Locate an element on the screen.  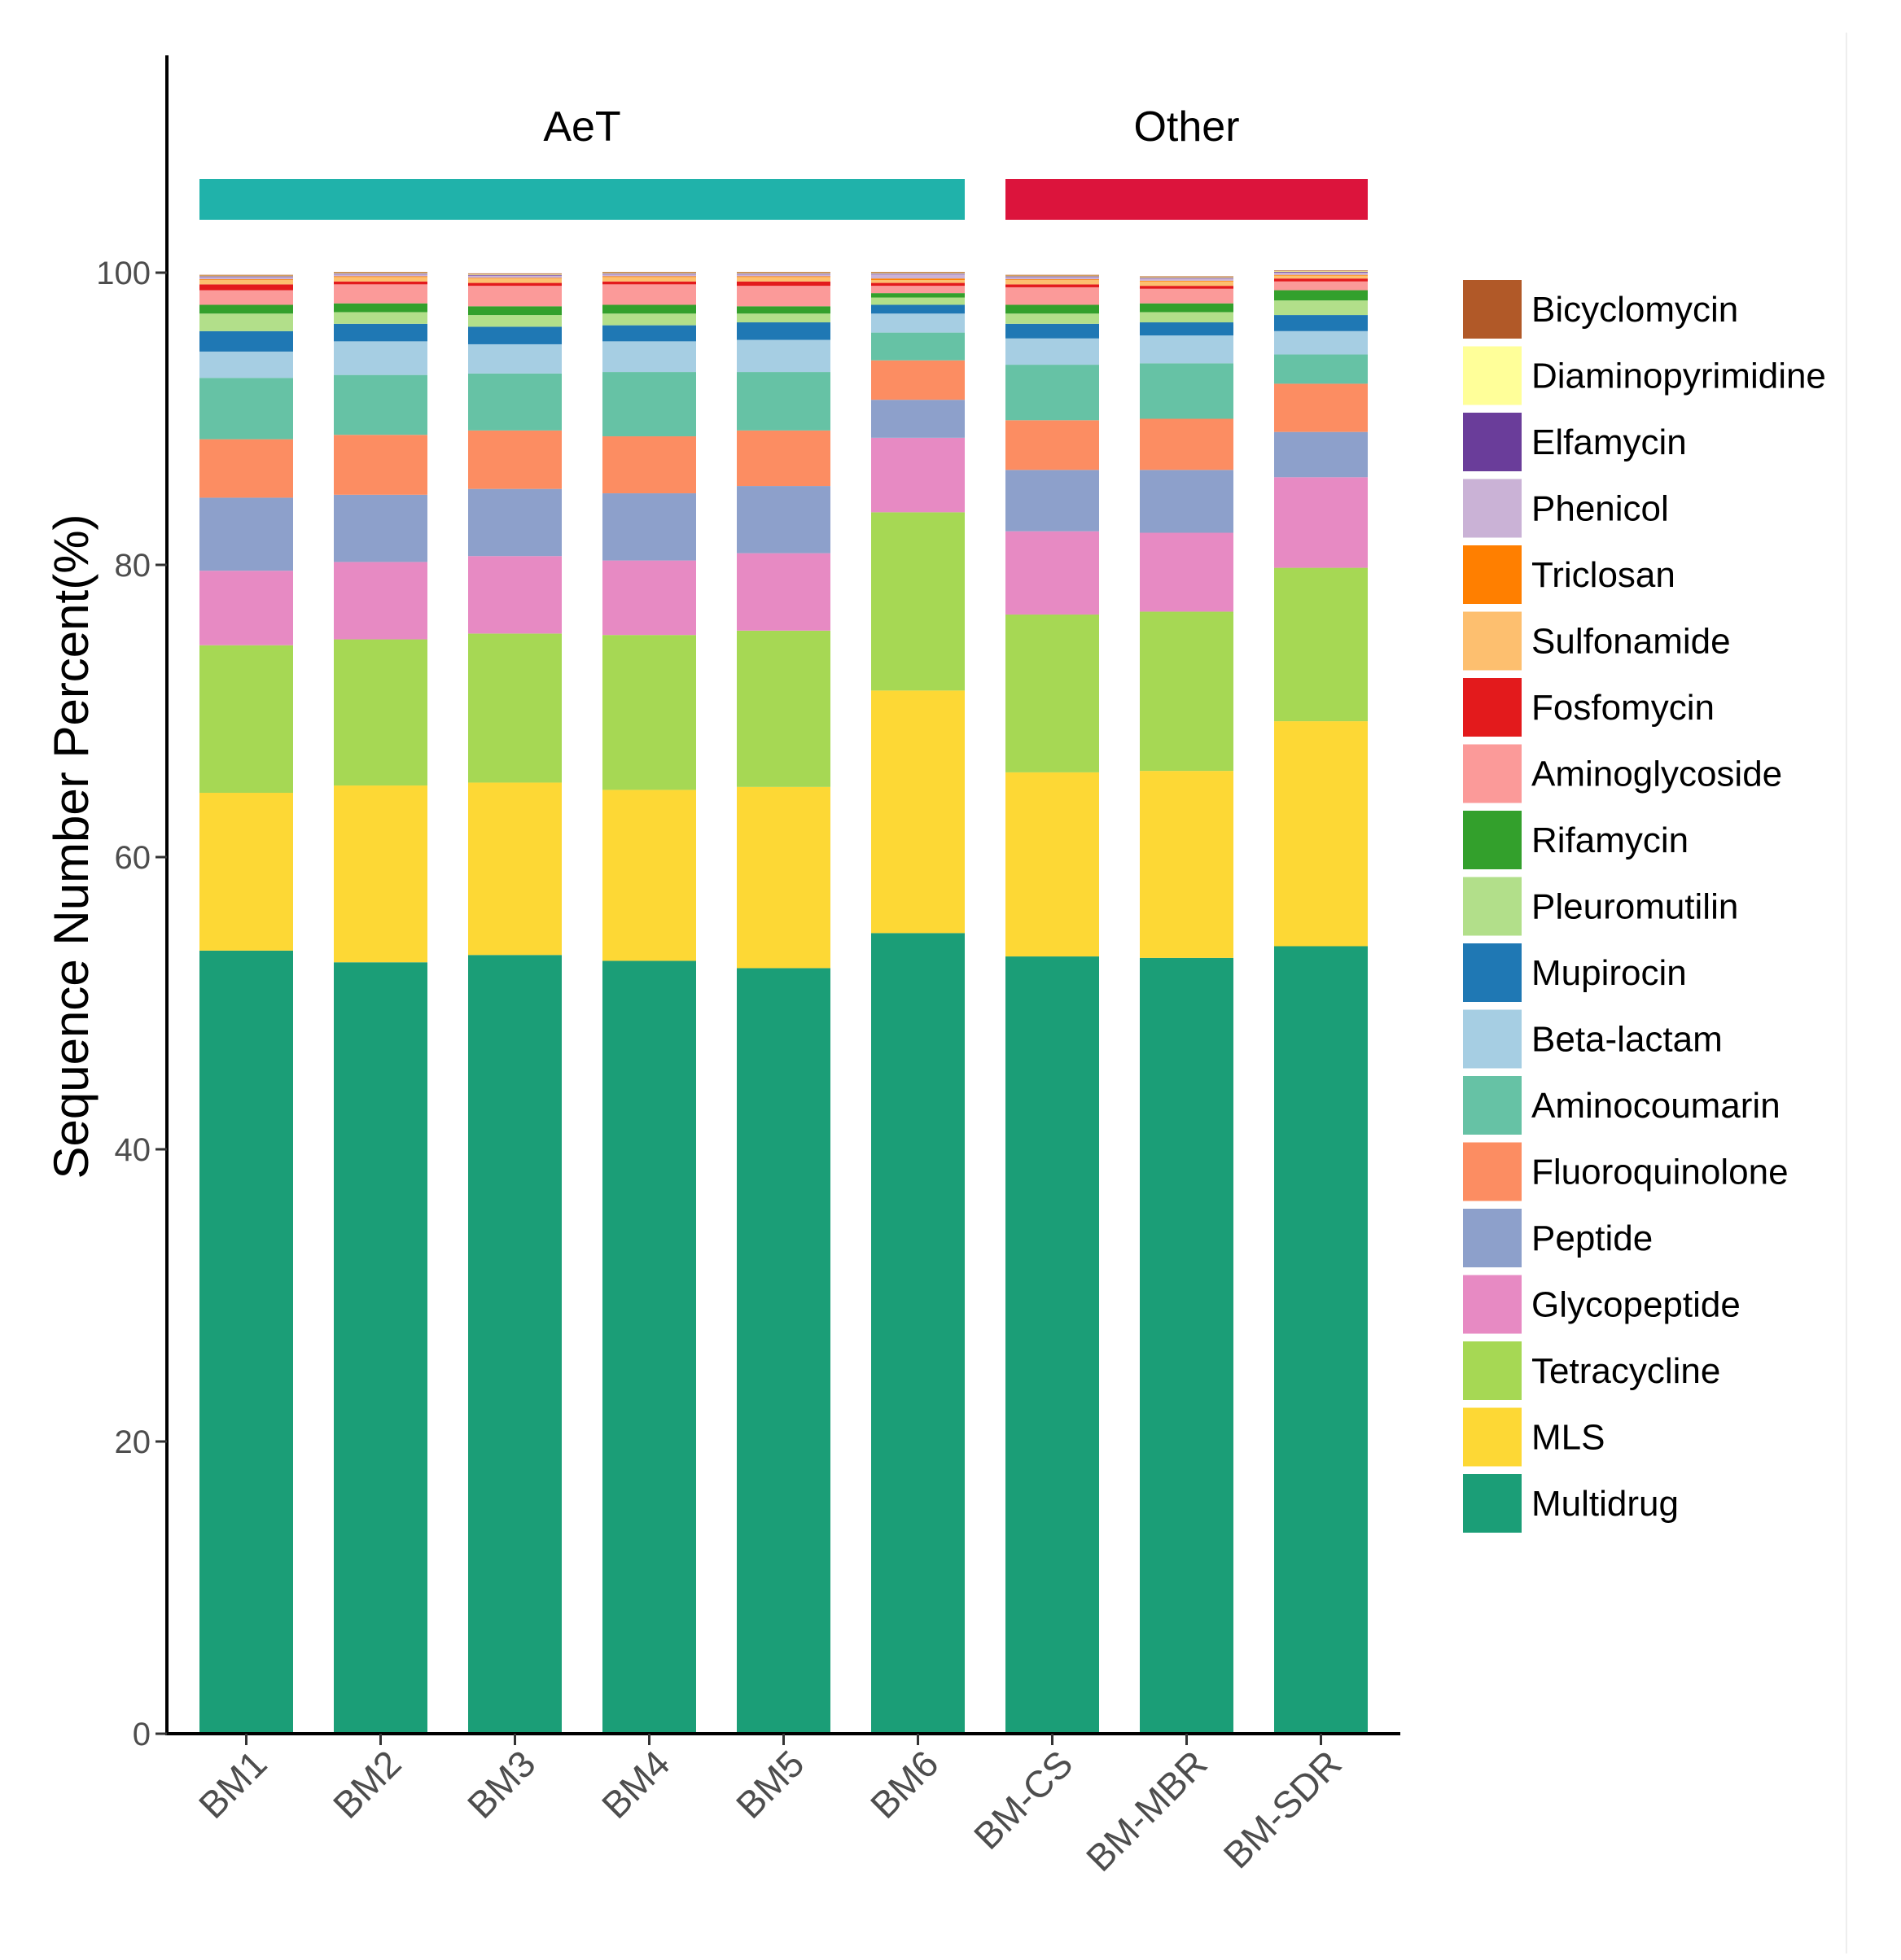
legend-label-diaminopyrimidine: Diaminopyrimidine is located at coordinates (1679, 376).